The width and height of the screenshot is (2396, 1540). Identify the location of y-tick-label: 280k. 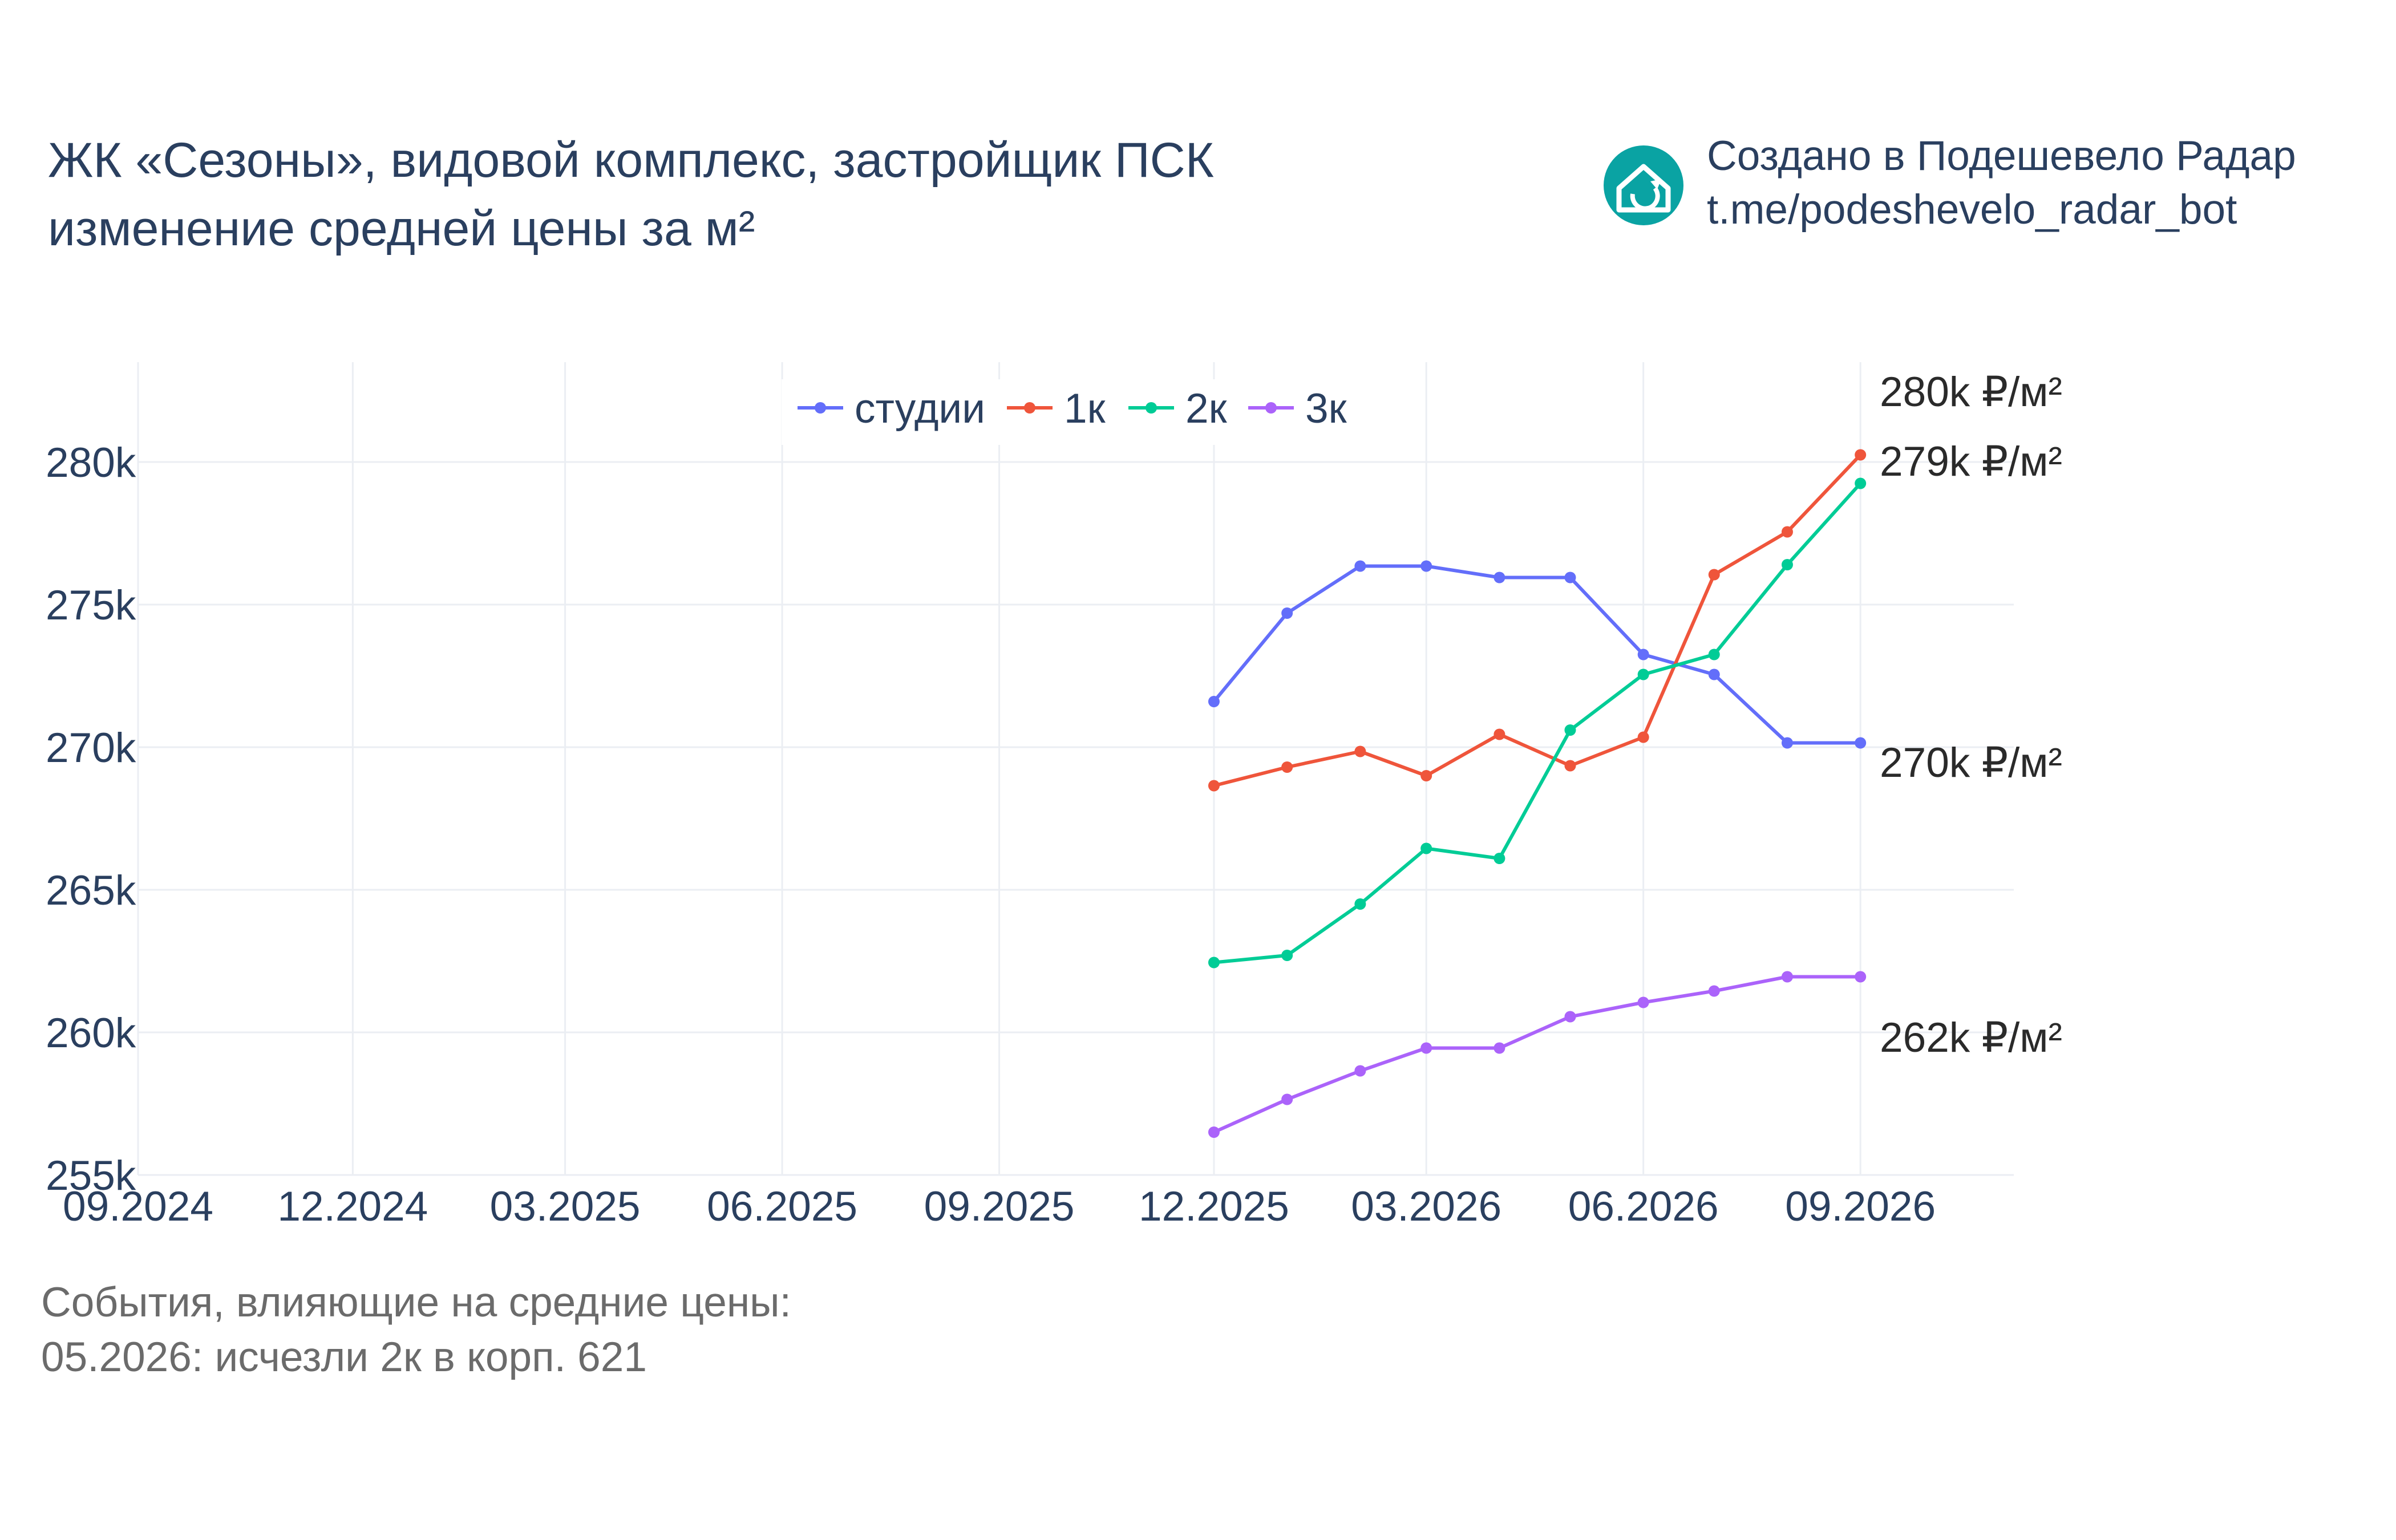
(91, 463).